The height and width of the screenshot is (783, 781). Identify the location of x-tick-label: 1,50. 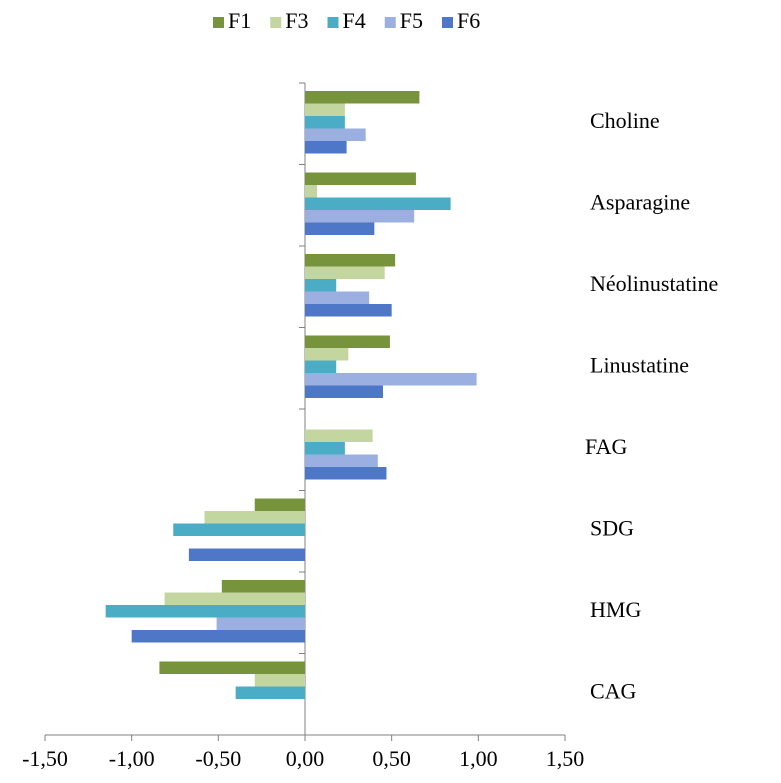
(565, 758).